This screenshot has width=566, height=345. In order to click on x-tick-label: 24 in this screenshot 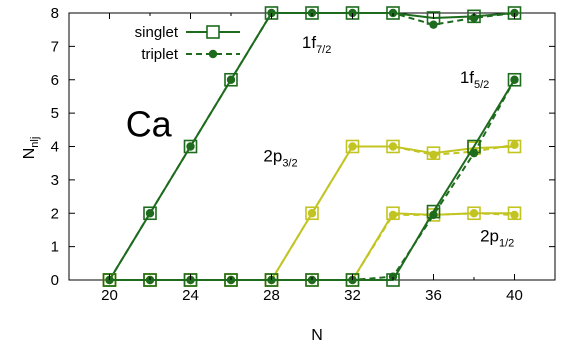, I will do `click(190, 295)`.